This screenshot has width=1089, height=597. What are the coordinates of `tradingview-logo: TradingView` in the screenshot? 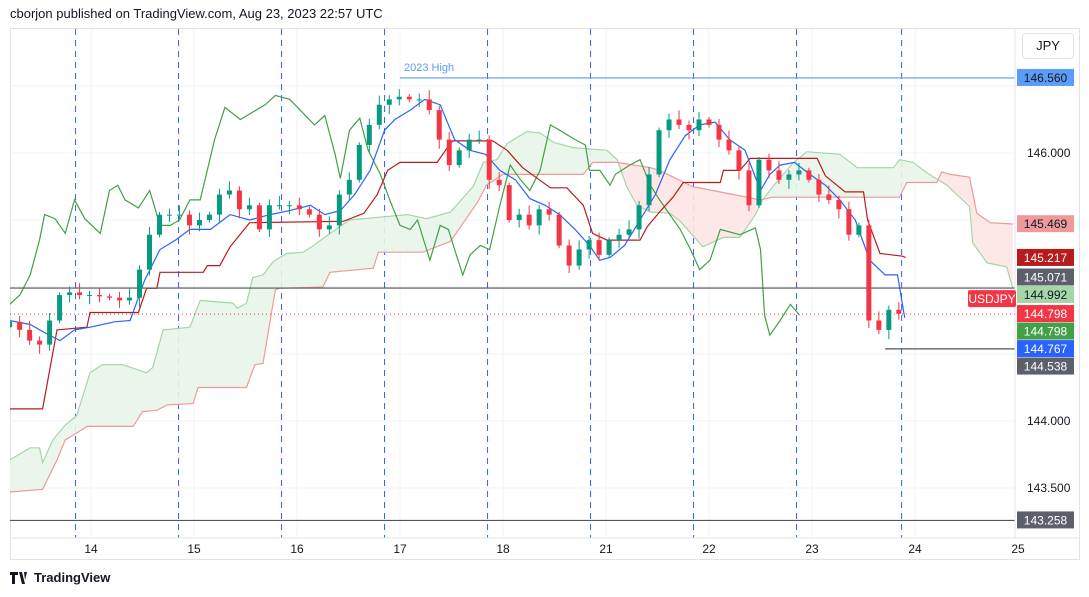 It's located at (60, 577).